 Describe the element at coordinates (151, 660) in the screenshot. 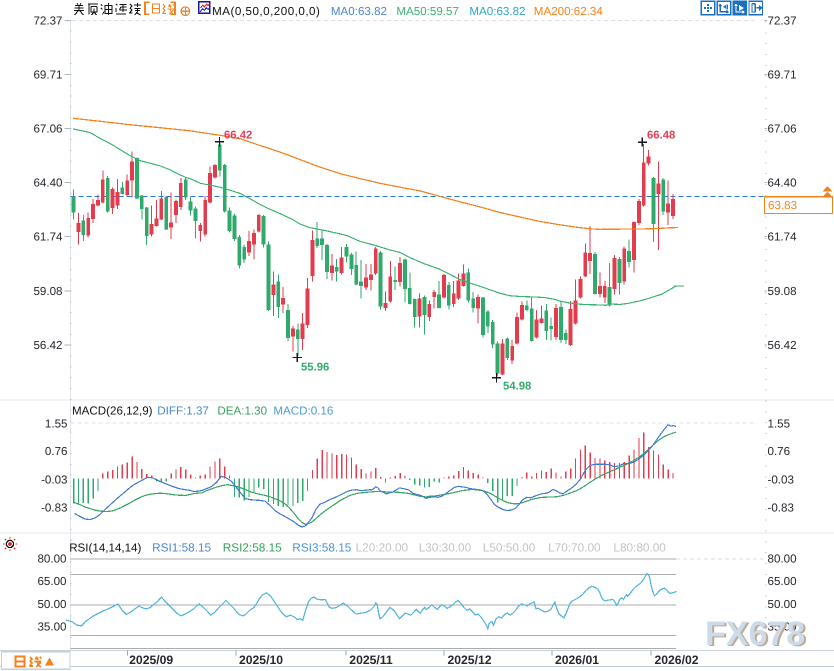

I see `svg-text: 2025/09` at that location.